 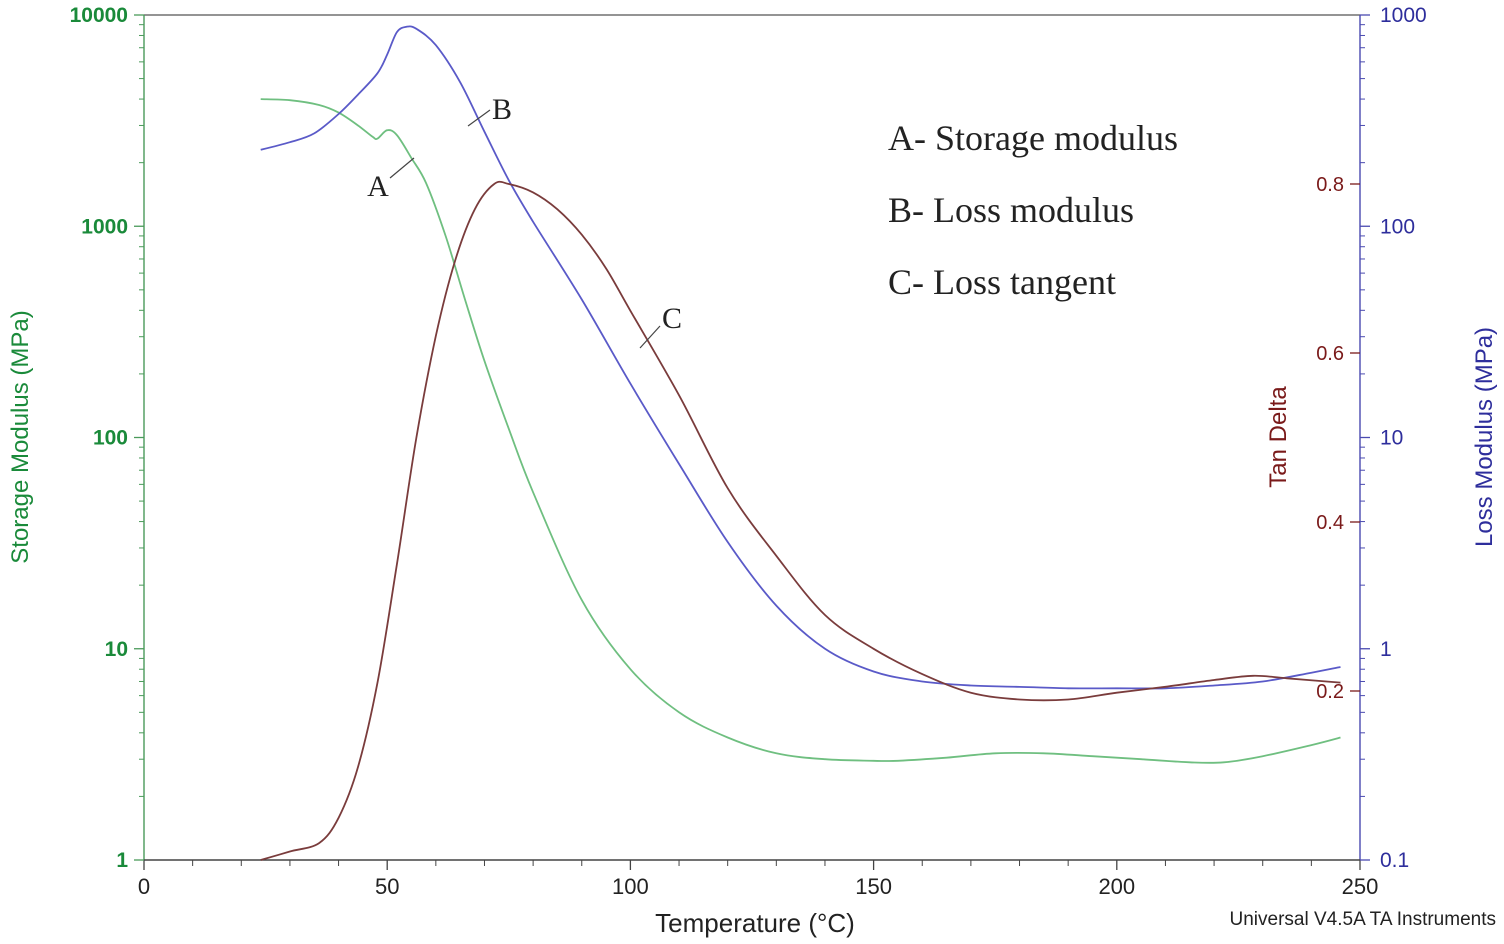 What do you see at coordinates (1278, 437) in the screenshot?
I see `tan-axis-title: Tan Delta` at bounding box center [1278, 437].